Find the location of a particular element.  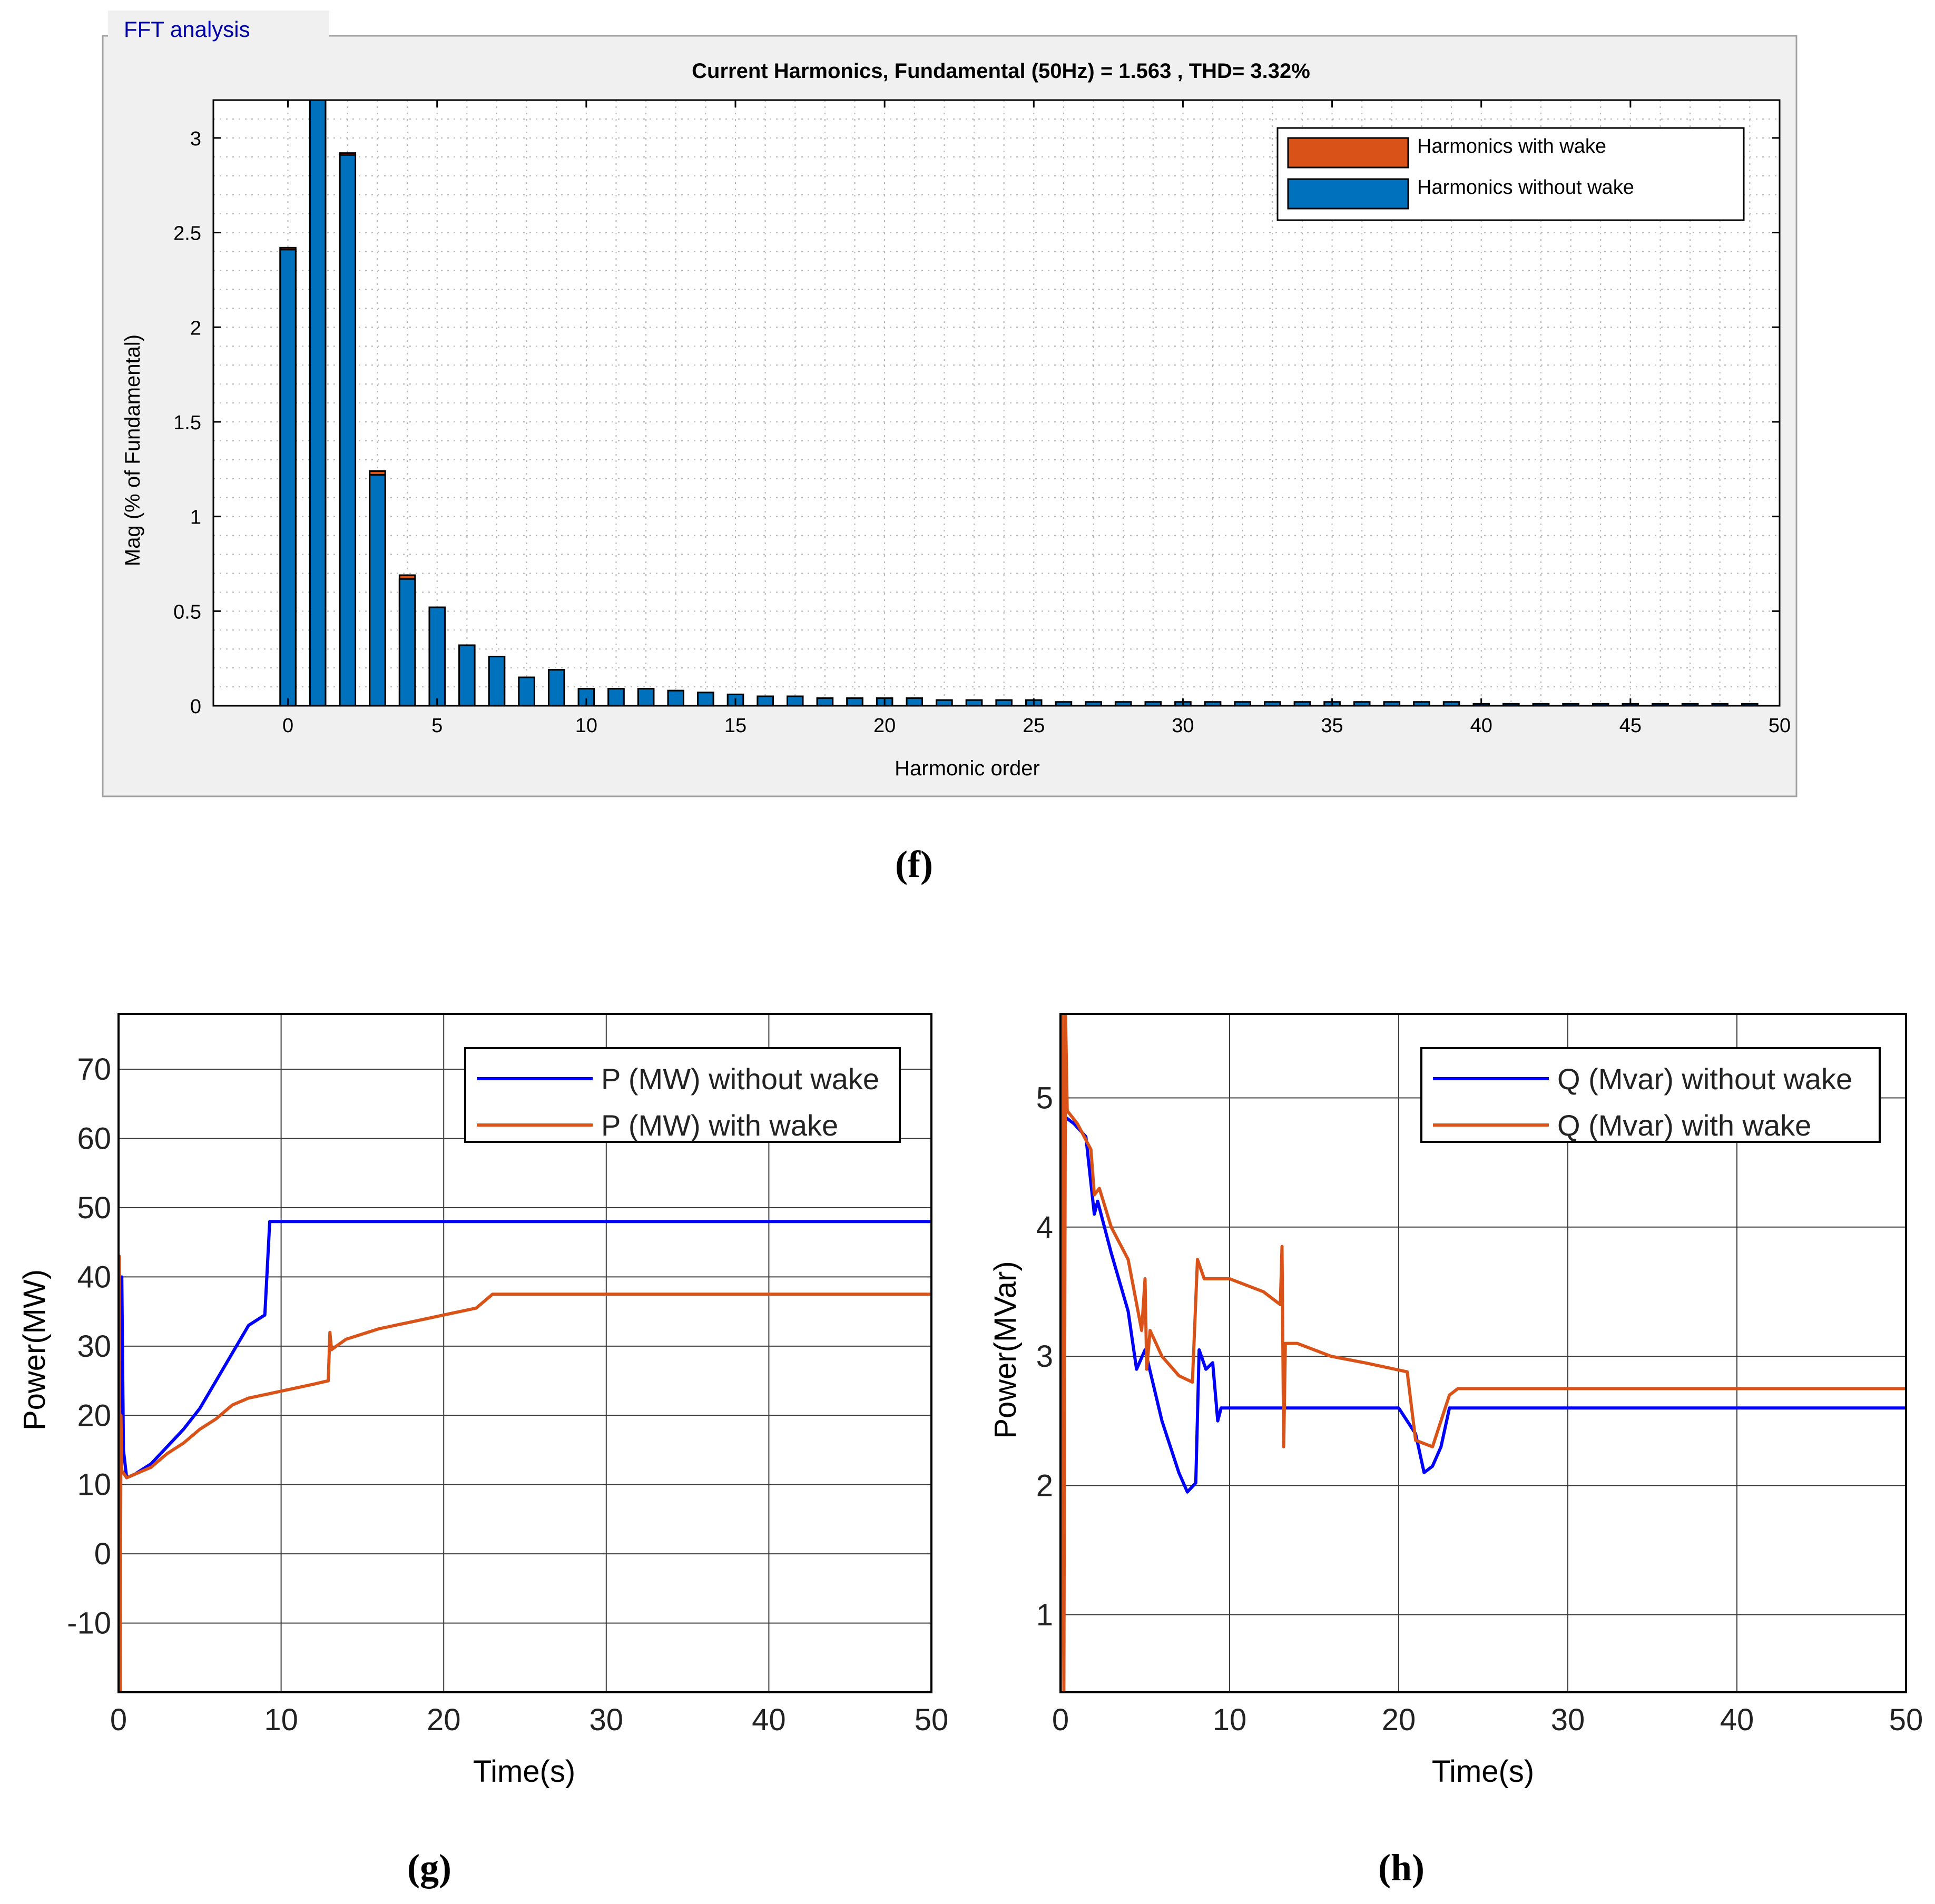

fft-x-tick-label: 20 is located at coordinates (884, 726).